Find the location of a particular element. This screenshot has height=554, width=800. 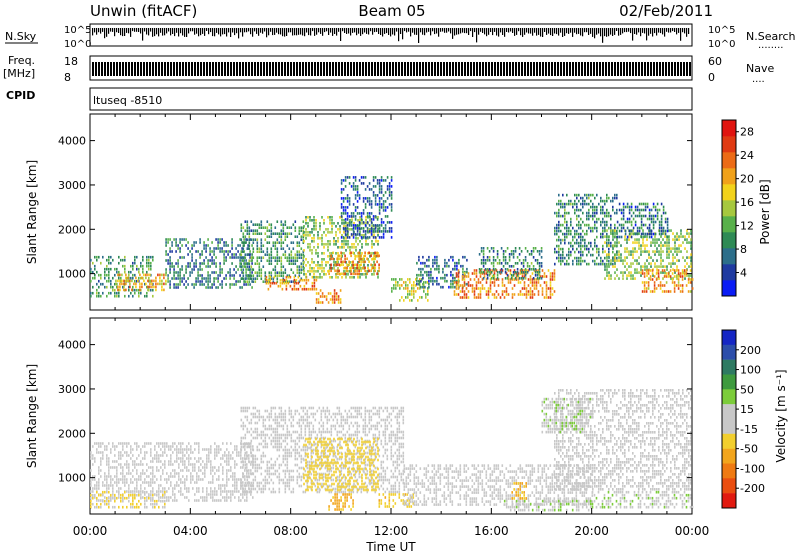

power-ylabel: Slant Range [km] is located at coordinates (32, 212).